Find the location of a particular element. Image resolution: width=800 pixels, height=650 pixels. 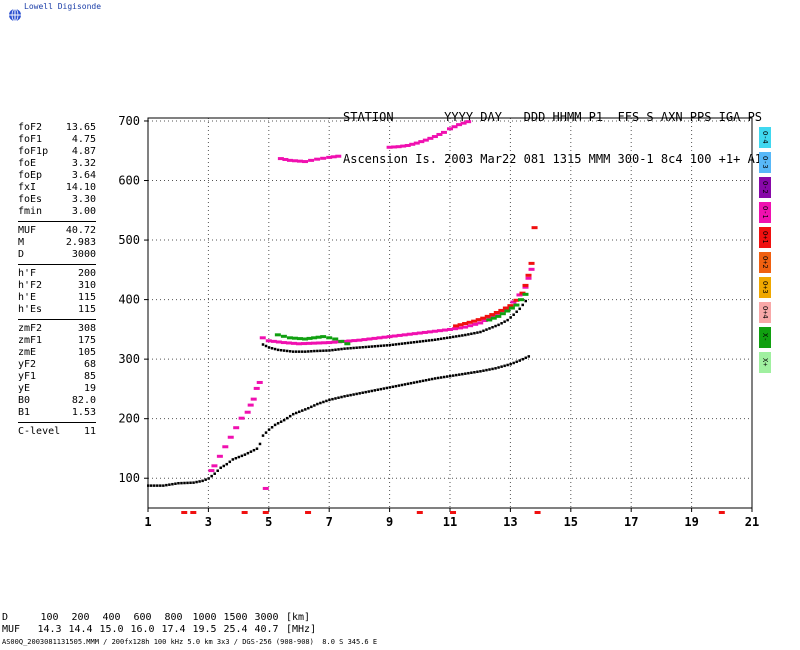

x-tick-label: 17 is located at coordinates (631, 522).